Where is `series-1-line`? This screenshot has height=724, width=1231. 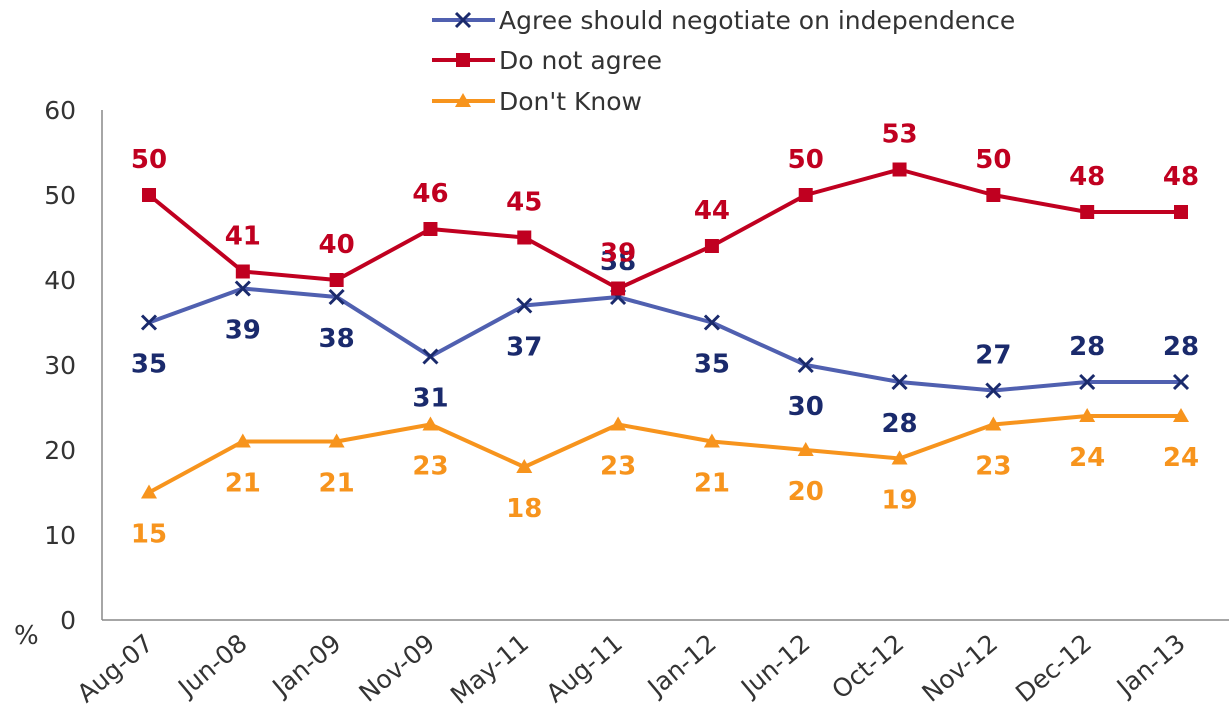 series-1-line is located at coordinates (664, 339).